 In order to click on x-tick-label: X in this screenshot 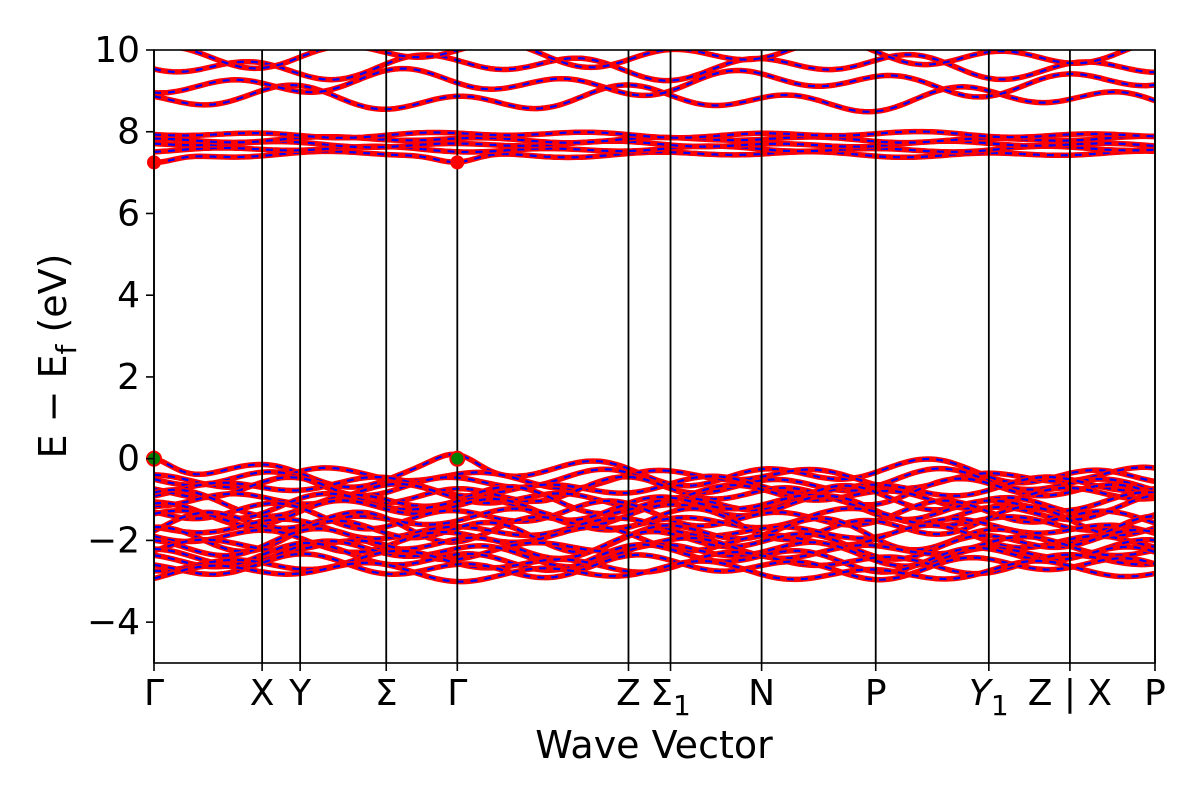, I will do `click(262, 693)`.